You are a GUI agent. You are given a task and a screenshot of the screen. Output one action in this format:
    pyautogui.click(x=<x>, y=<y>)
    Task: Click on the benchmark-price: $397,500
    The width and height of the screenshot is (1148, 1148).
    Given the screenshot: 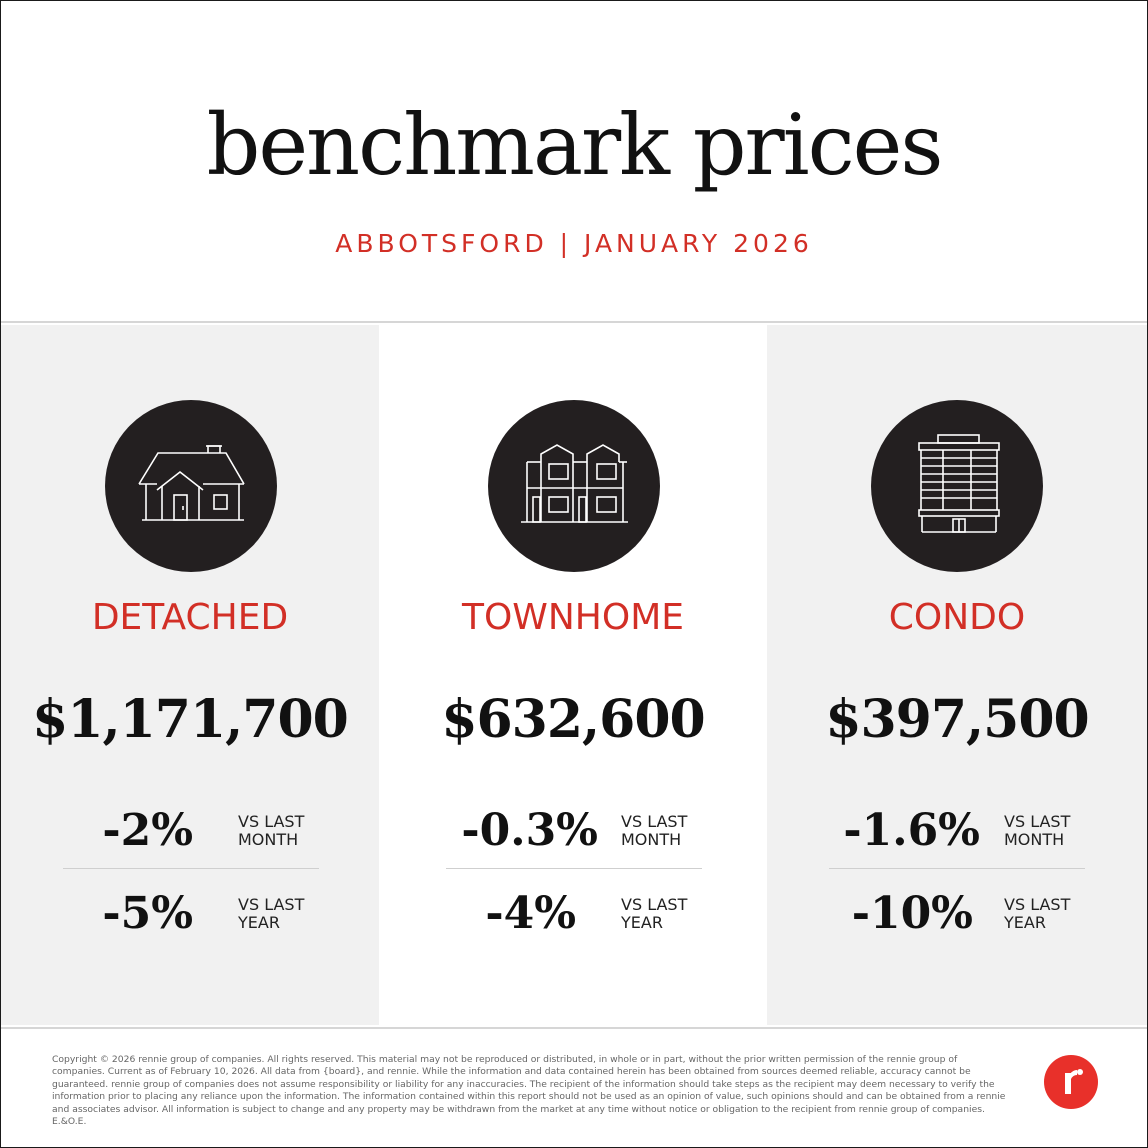 What is the action you would take?
    pyautogui.click(x=957, y=719)
    